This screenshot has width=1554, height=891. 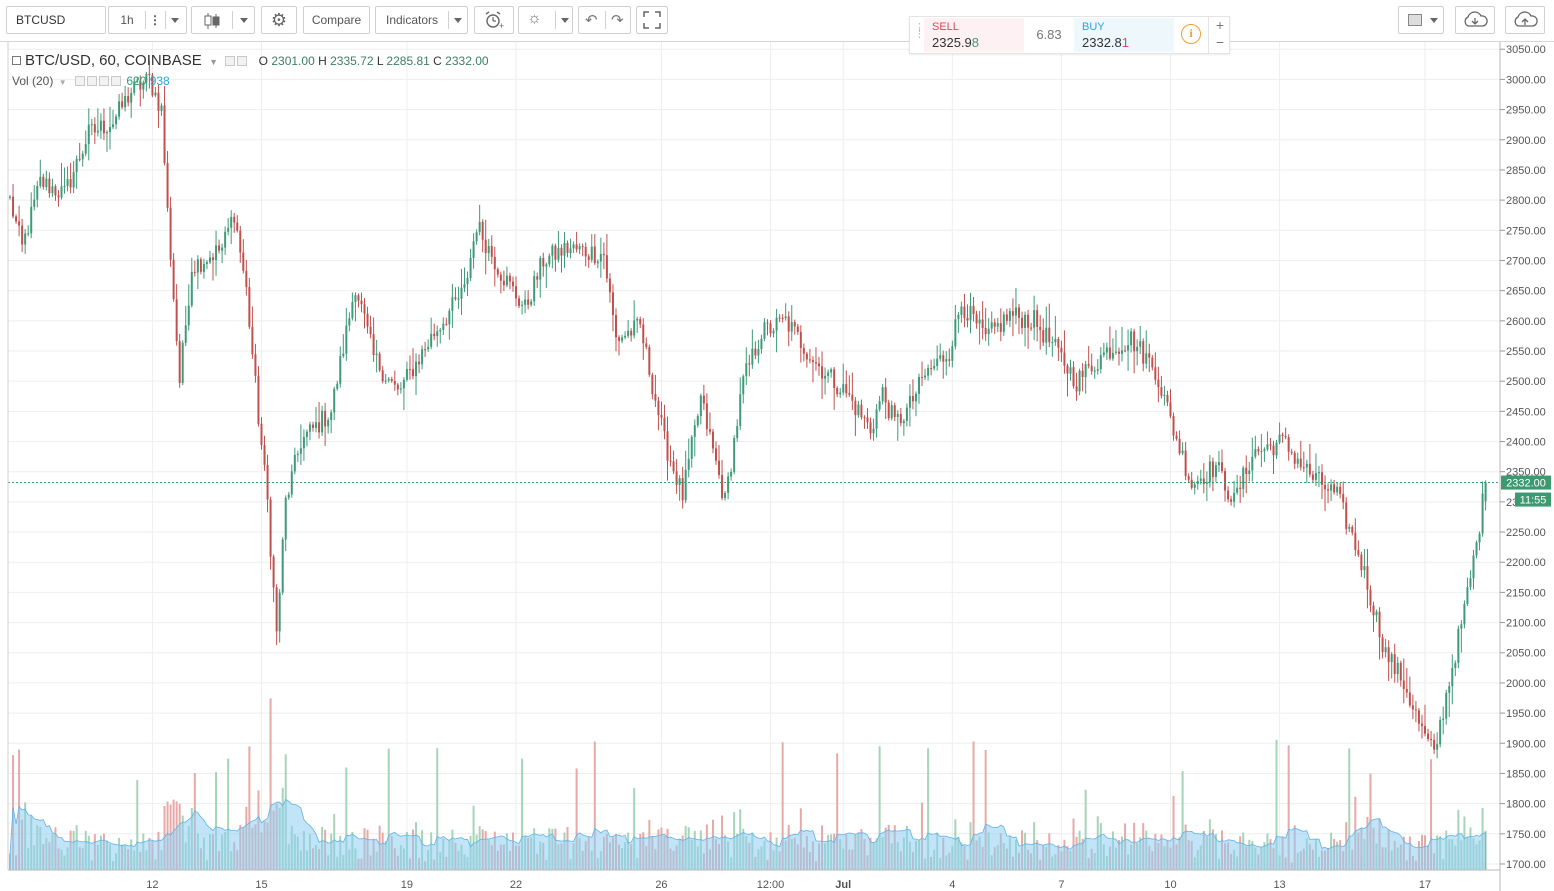 I want to click on interval-dropdown-caret, so click(x=175, y=20).